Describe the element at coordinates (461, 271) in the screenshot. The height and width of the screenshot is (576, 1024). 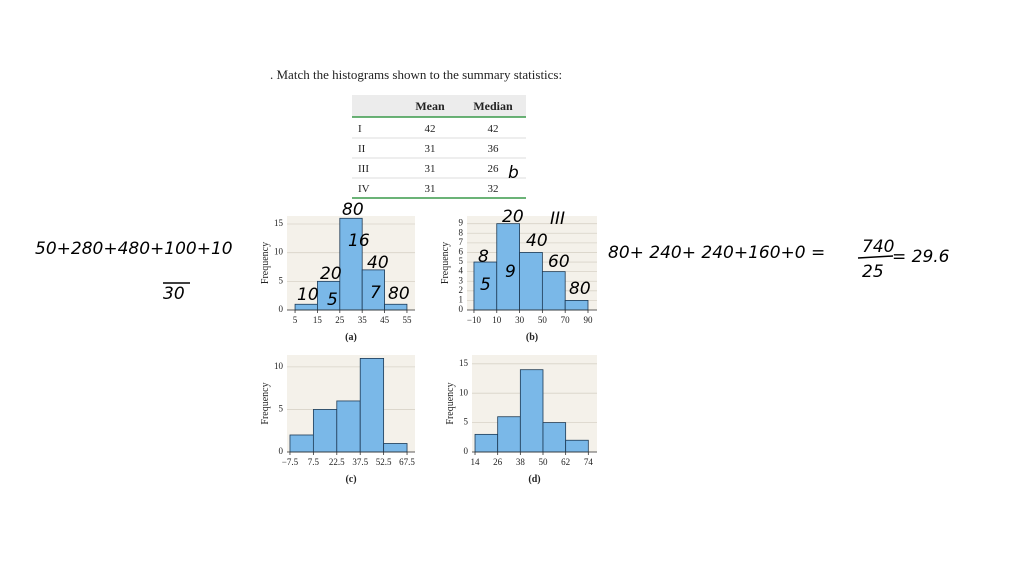
I see `y-tick-label: 4` at that location.